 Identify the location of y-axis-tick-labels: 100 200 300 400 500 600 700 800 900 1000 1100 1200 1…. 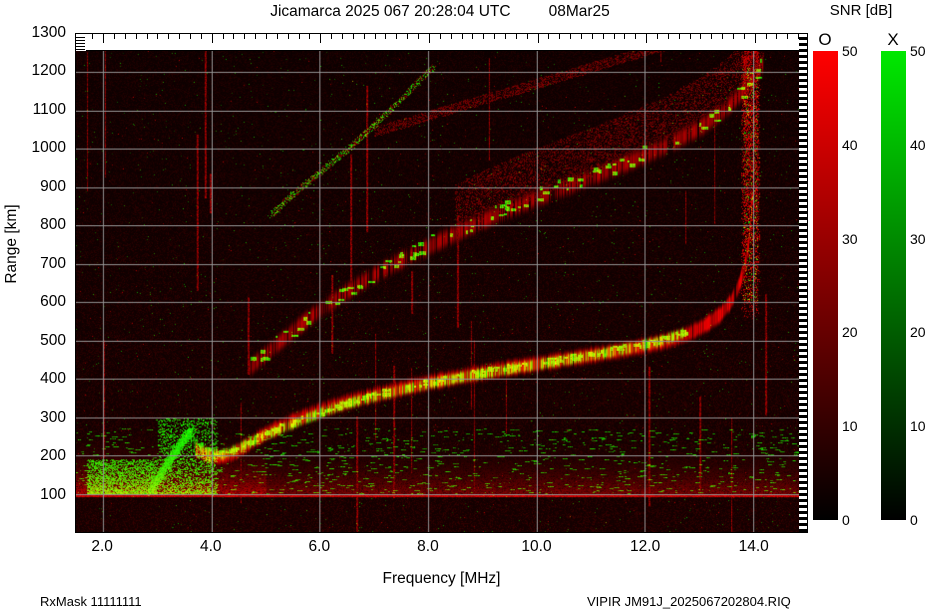
(35, 278).